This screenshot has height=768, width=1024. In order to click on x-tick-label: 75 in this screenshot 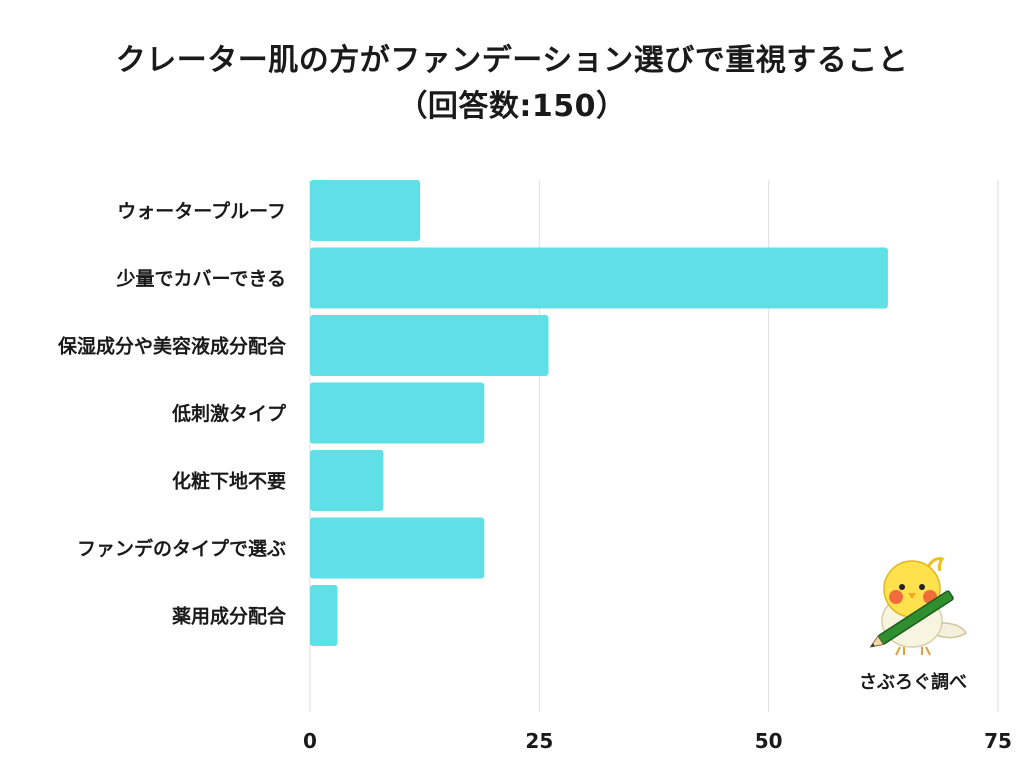, I will do `click(998, 741)`.